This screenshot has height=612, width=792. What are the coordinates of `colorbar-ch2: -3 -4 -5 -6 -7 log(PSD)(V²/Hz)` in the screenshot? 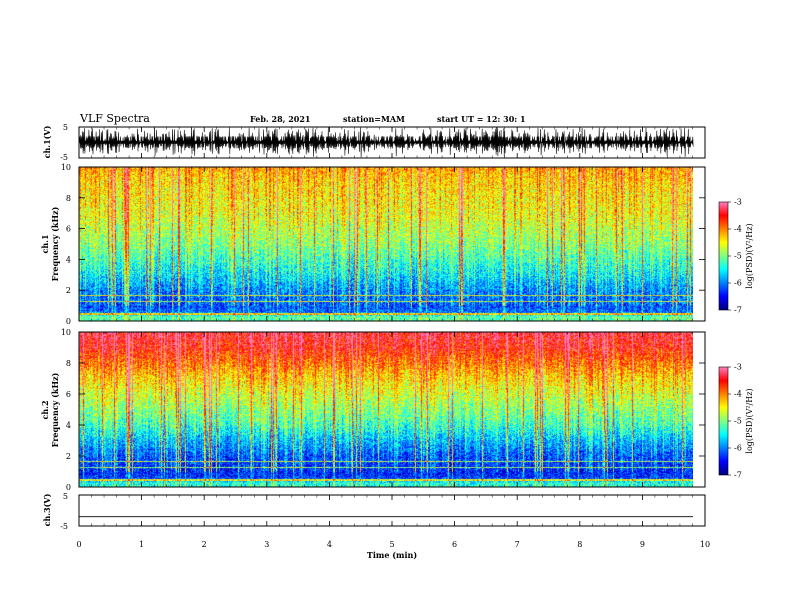 It's located at (736, 421).